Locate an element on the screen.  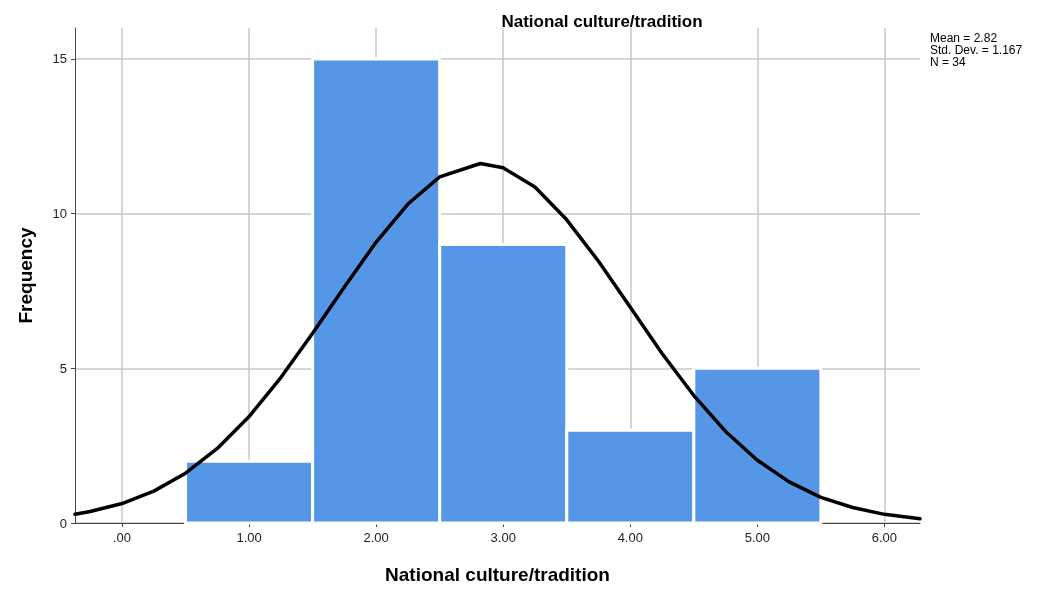
y-tick-label: 10 is located at coordinates (59, 214).